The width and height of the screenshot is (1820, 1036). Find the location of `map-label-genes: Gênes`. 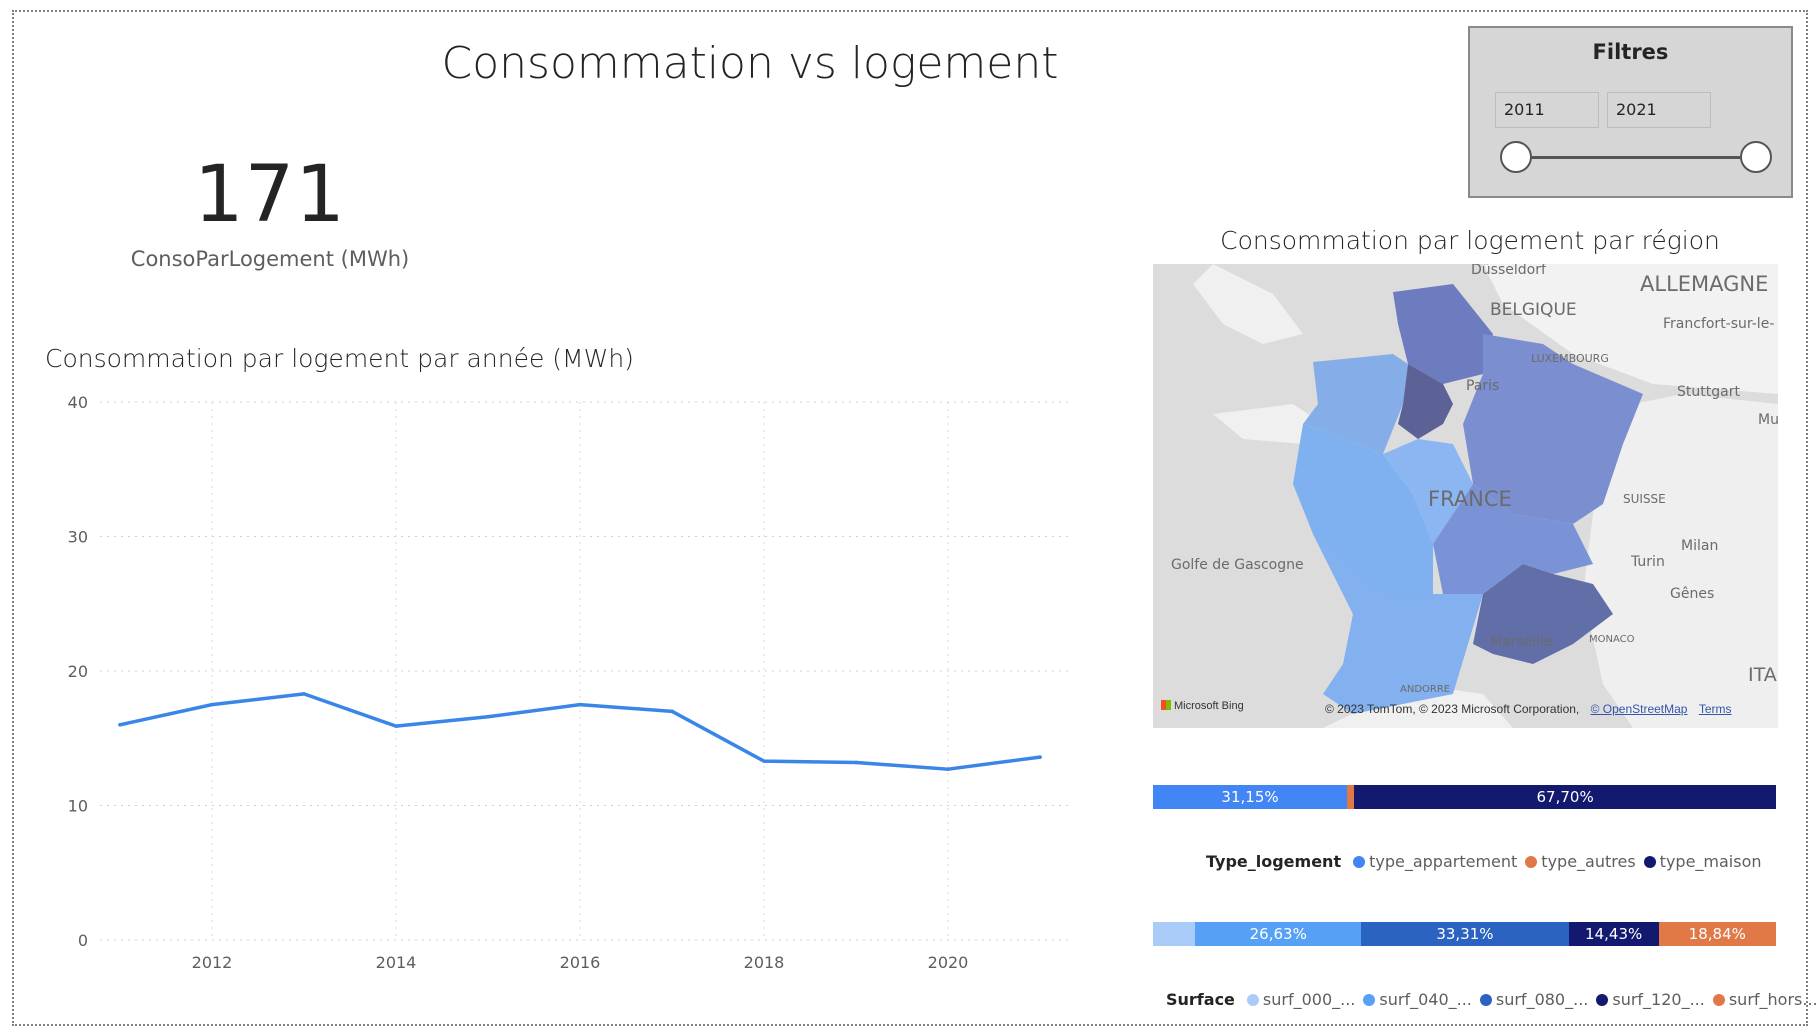

map-label-genes: Gênes is located at coordinates (1692, 594).